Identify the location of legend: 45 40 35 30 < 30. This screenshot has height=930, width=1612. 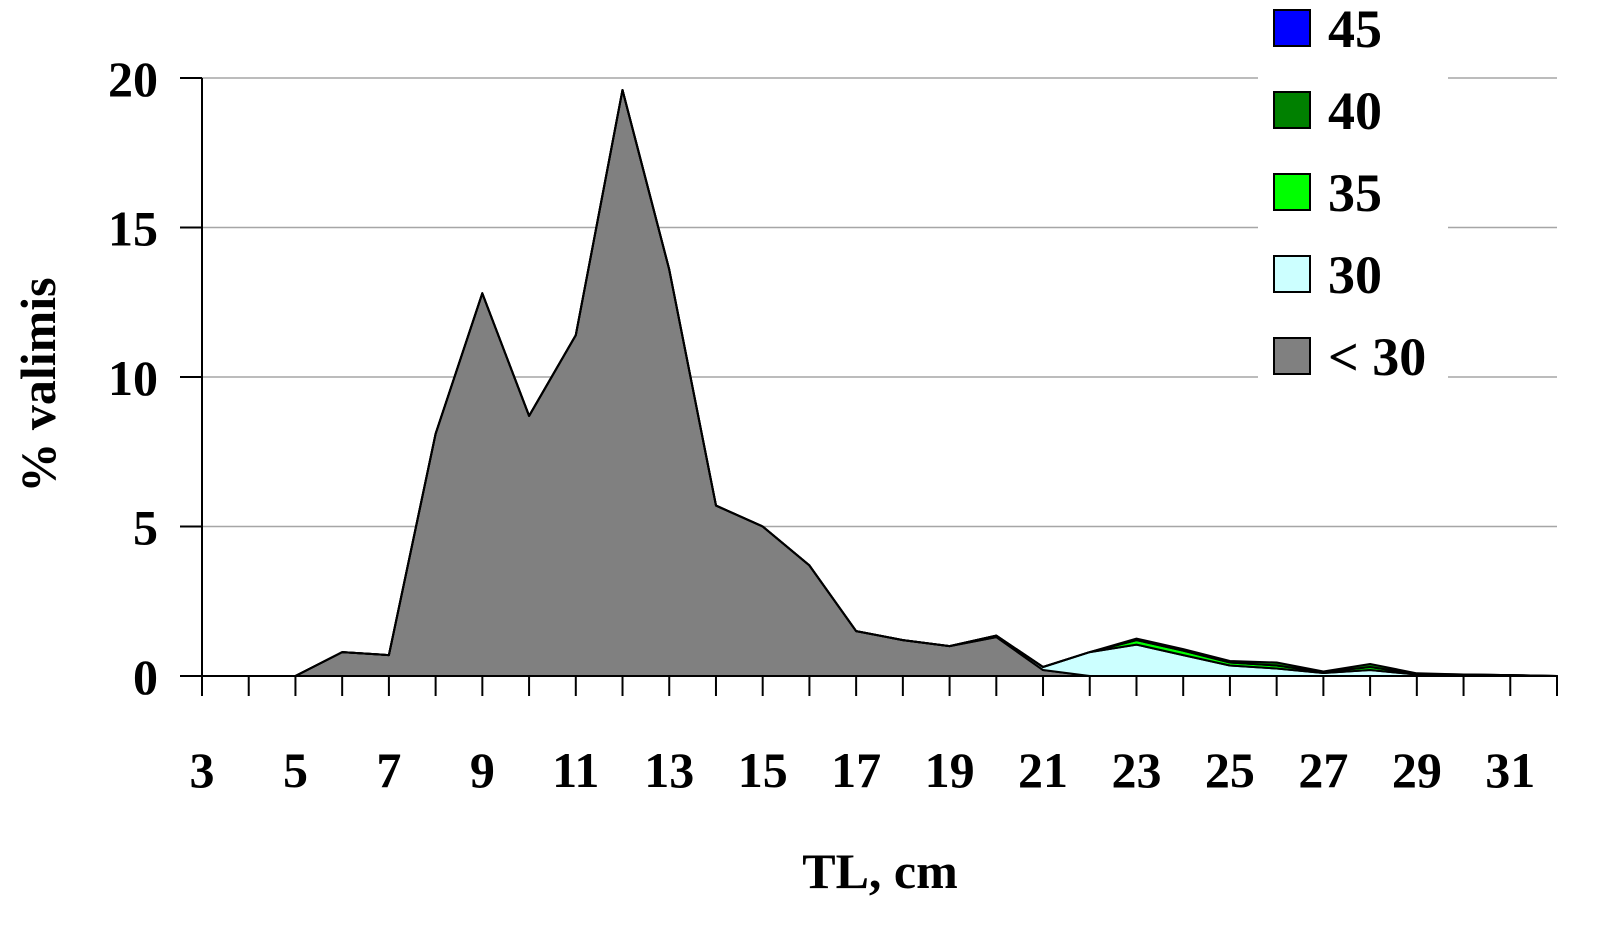
(1353, 193).